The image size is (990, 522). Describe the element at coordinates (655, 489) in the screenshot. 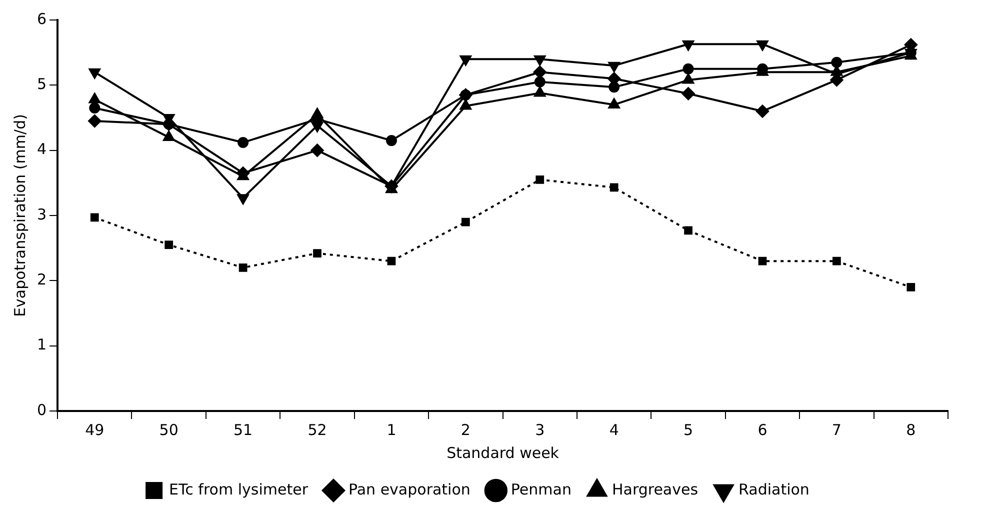

I see `legend-label: Hargreaves` at that location.